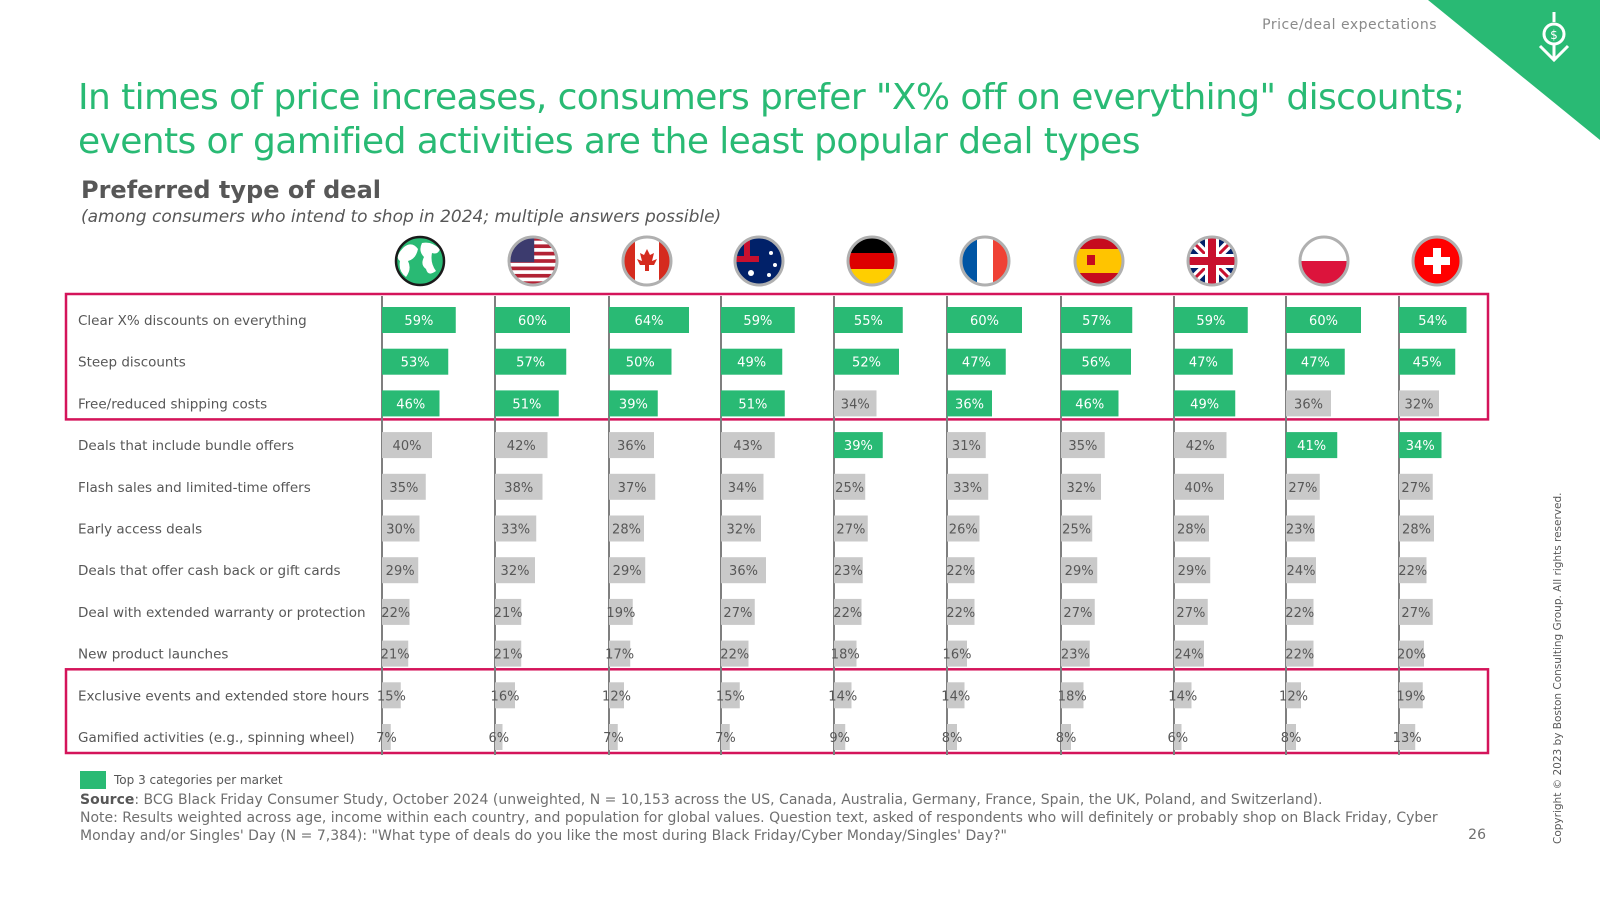 The image size is (1600, 900). I want to click on bar-label: 18%, so click(845, 655).